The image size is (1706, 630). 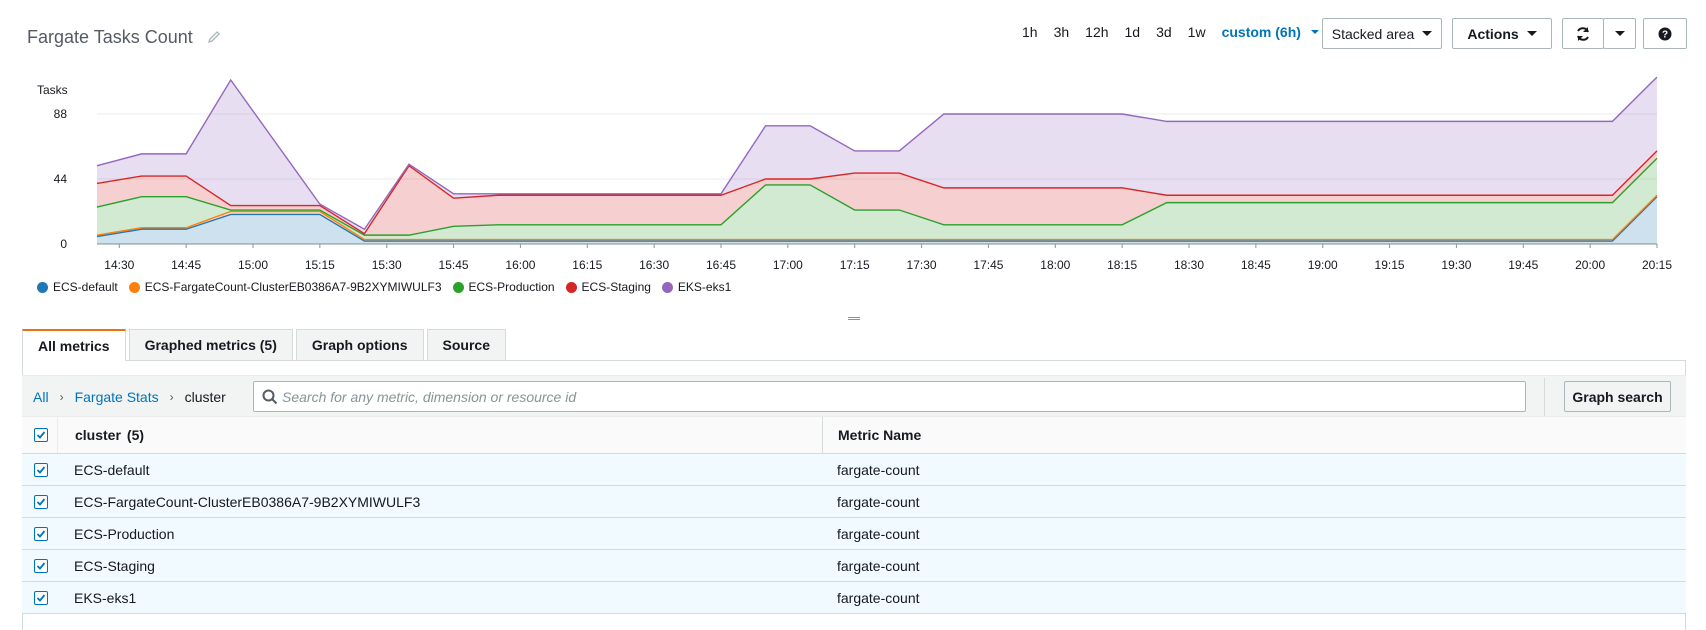 I want to click on legend-item: ECS-Production, so click(x=503, y=287).